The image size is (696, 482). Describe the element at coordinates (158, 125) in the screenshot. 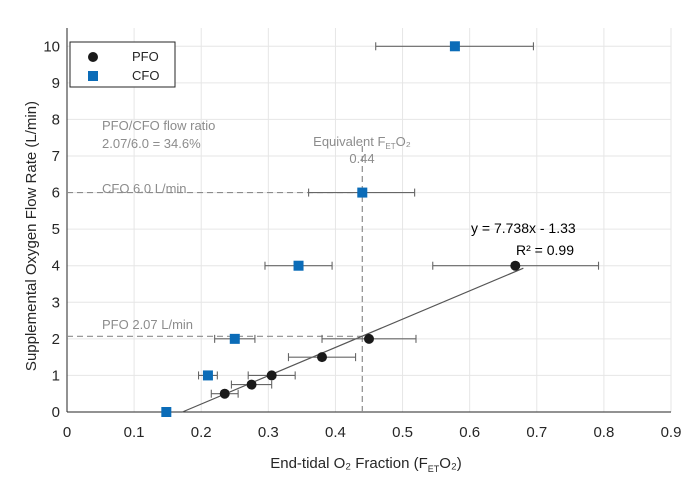

I see `ratio-annotation-line1: PFO/CFO flow ratio` at that location.